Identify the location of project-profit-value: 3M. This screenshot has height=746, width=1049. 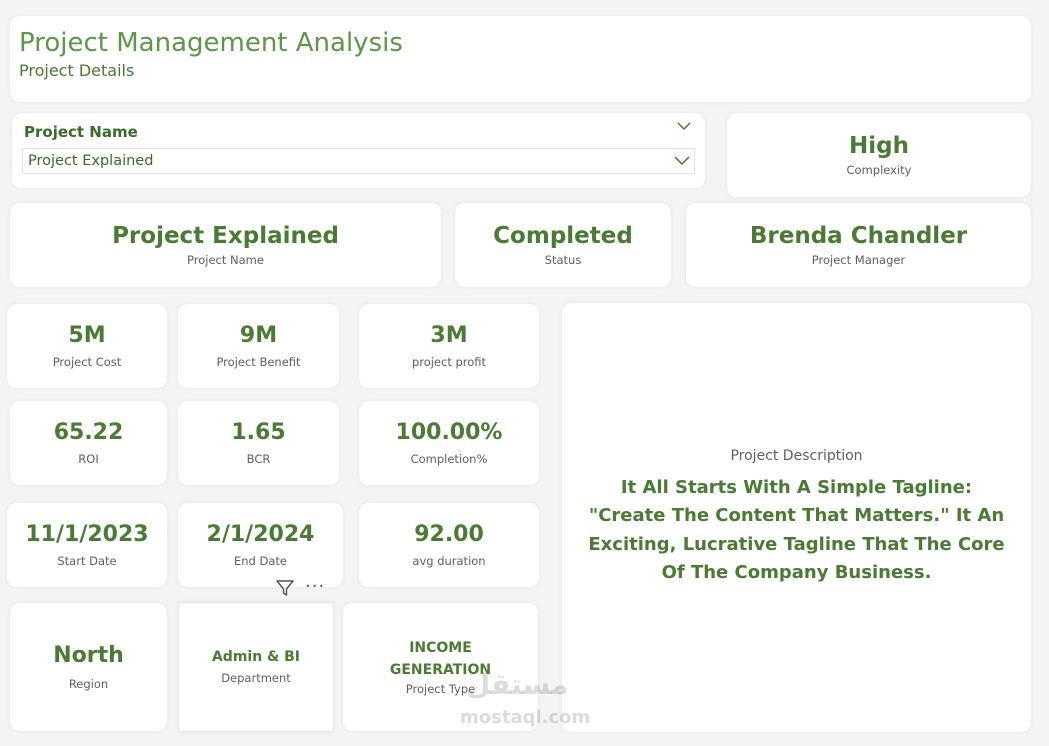
(449, 336).